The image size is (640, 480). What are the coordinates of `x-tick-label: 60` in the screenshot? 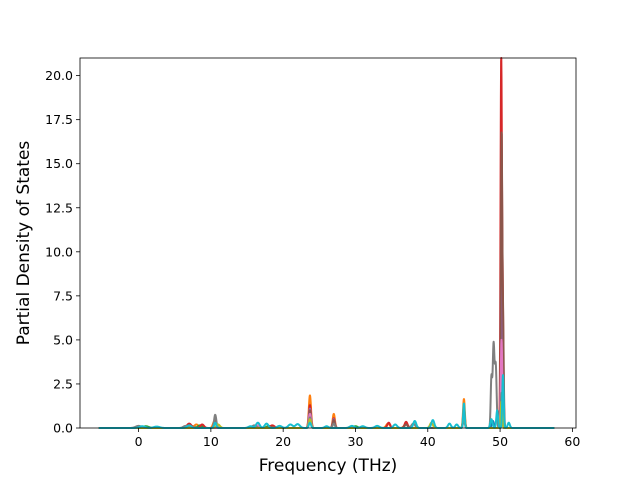 It's located at (572, 441).